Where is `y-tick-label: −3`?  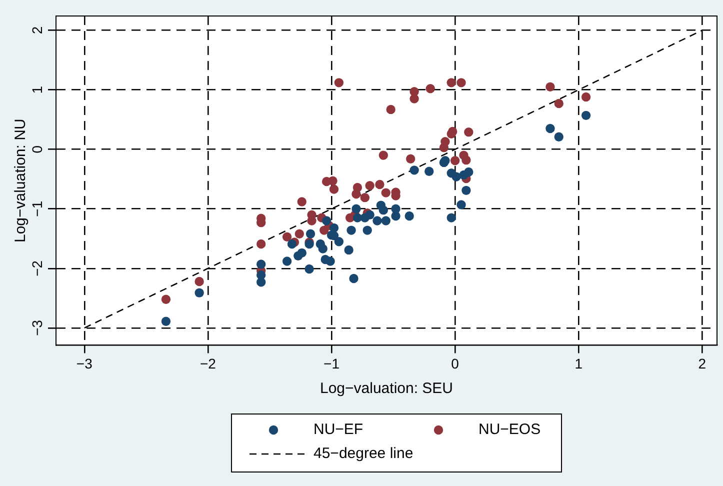 y-tick-label: −3 is located at coordinates (36, 328).